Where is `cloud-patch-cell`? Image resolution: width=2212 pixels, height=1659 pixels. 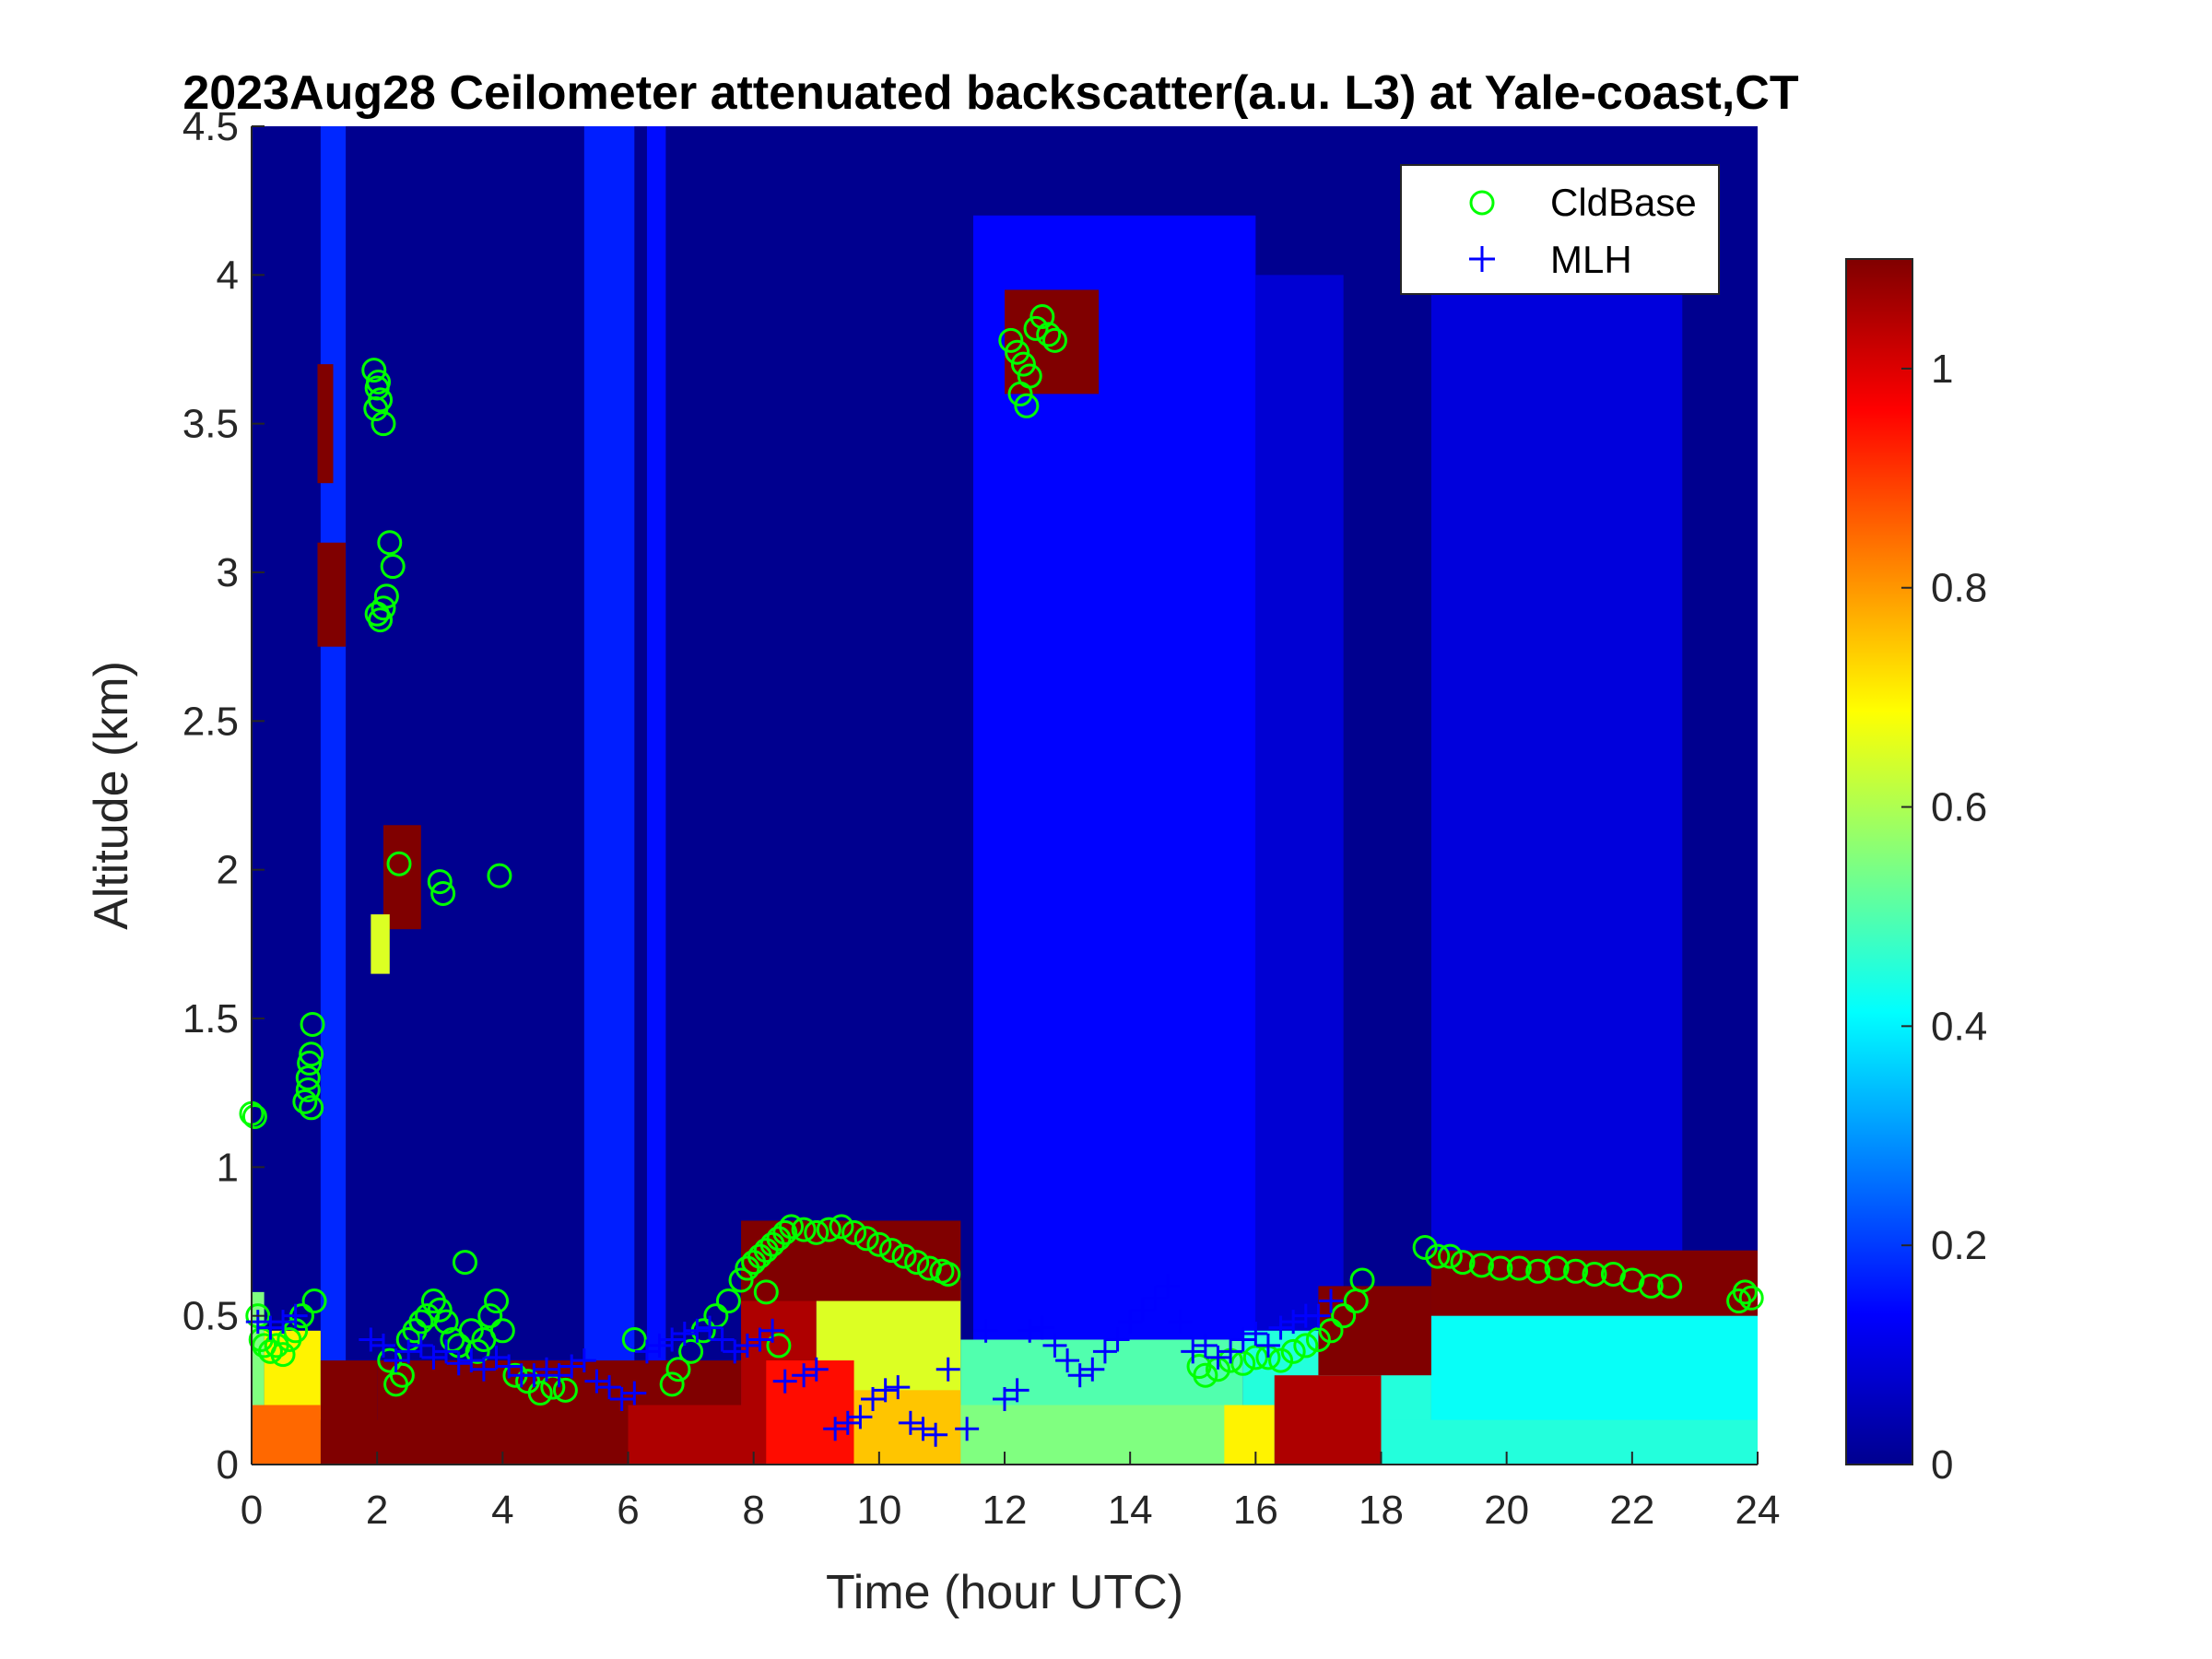 cloud-patch-cell is located at coordinates (380, 944).